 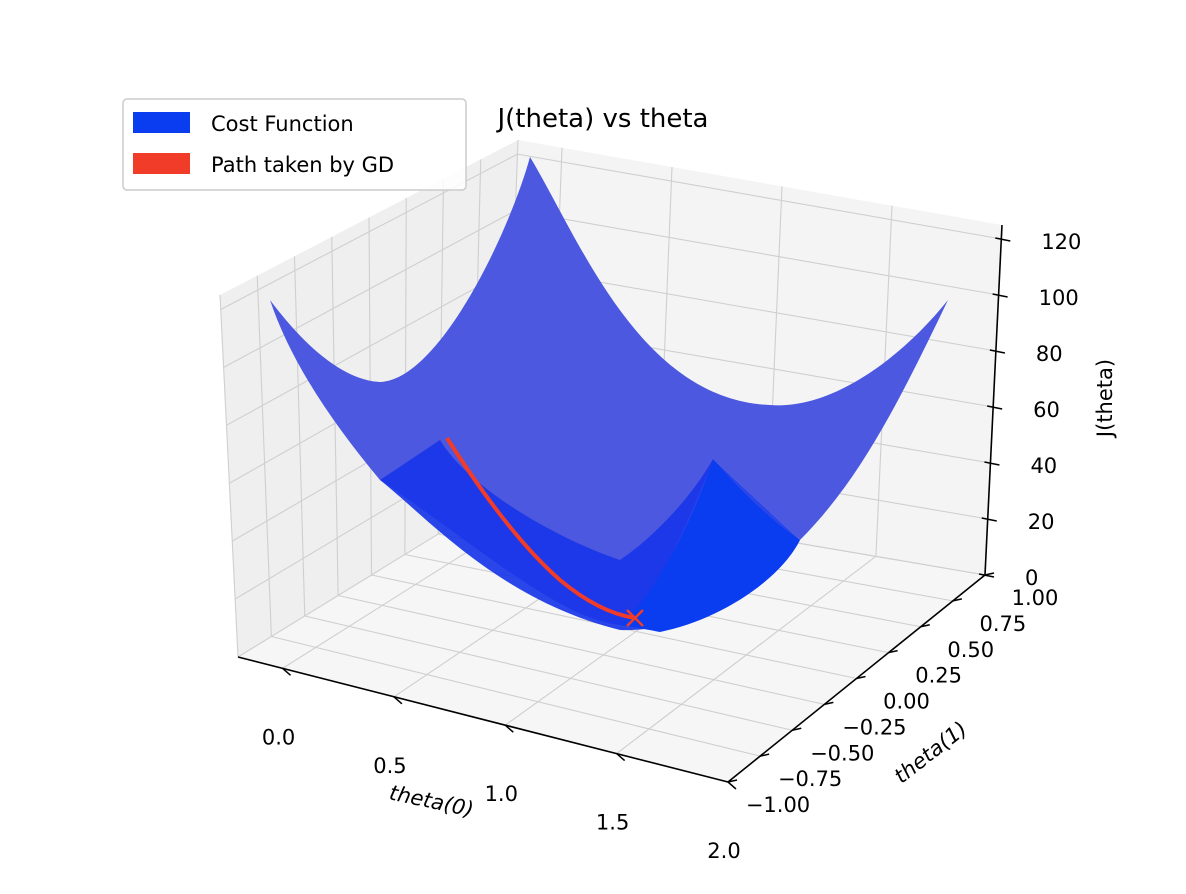 I want to click on z-axis-line, so click(x=993, y=400).